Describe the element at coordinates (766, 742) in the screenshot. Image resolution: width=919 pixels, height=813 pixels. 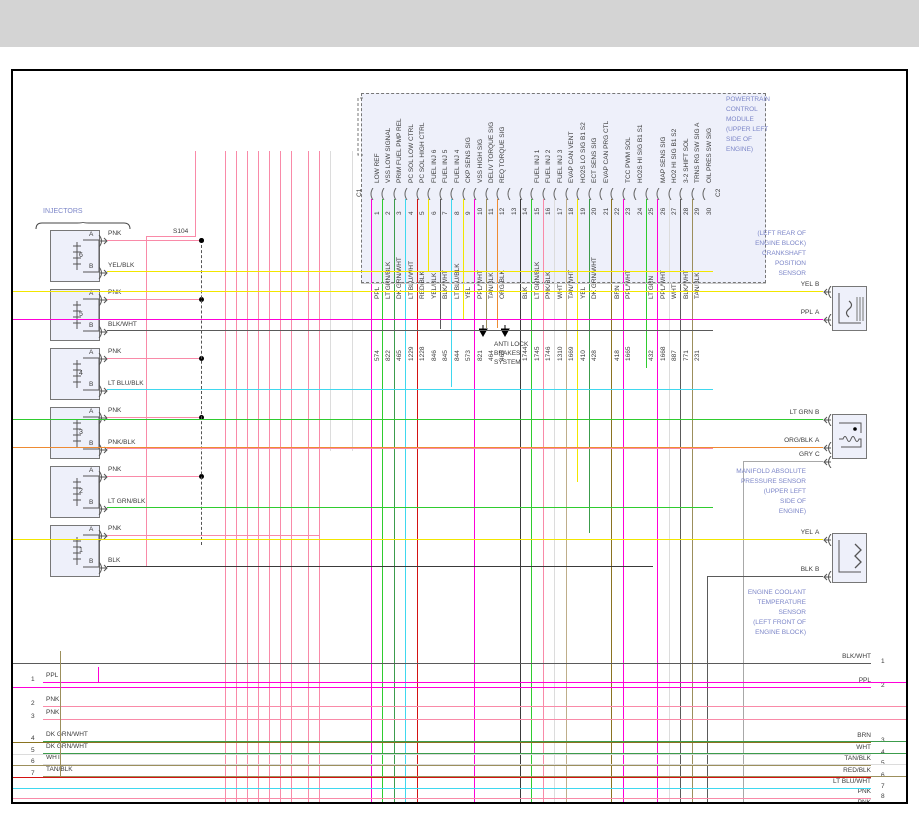
I see `brn-exit` at that location.